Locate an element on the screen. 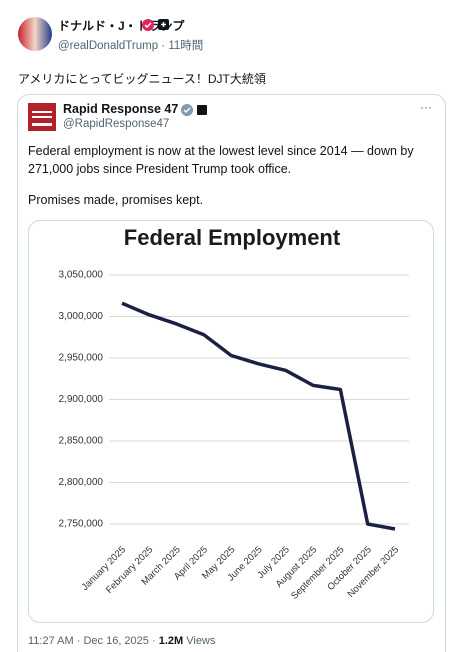 The width and height of the screenshot is (453, 652). quote-badges is located at coordinates (194, 110).